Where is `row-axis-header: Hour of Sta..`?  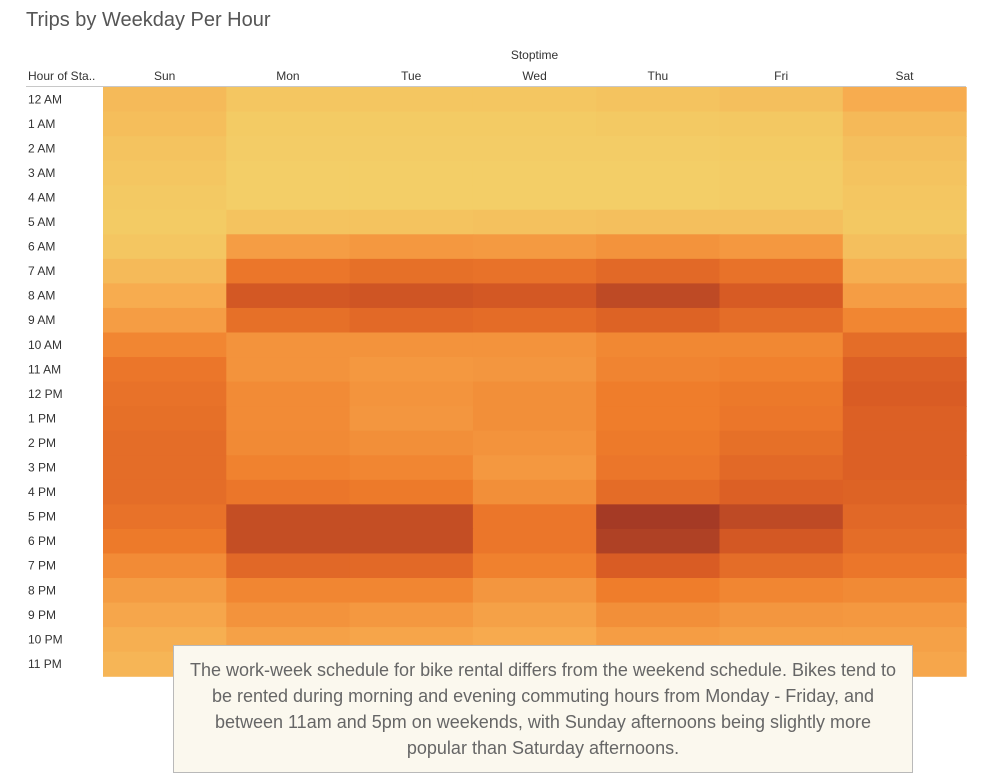 row-axis-header: Hour of Sta.. is located at coordinates (62, 76).